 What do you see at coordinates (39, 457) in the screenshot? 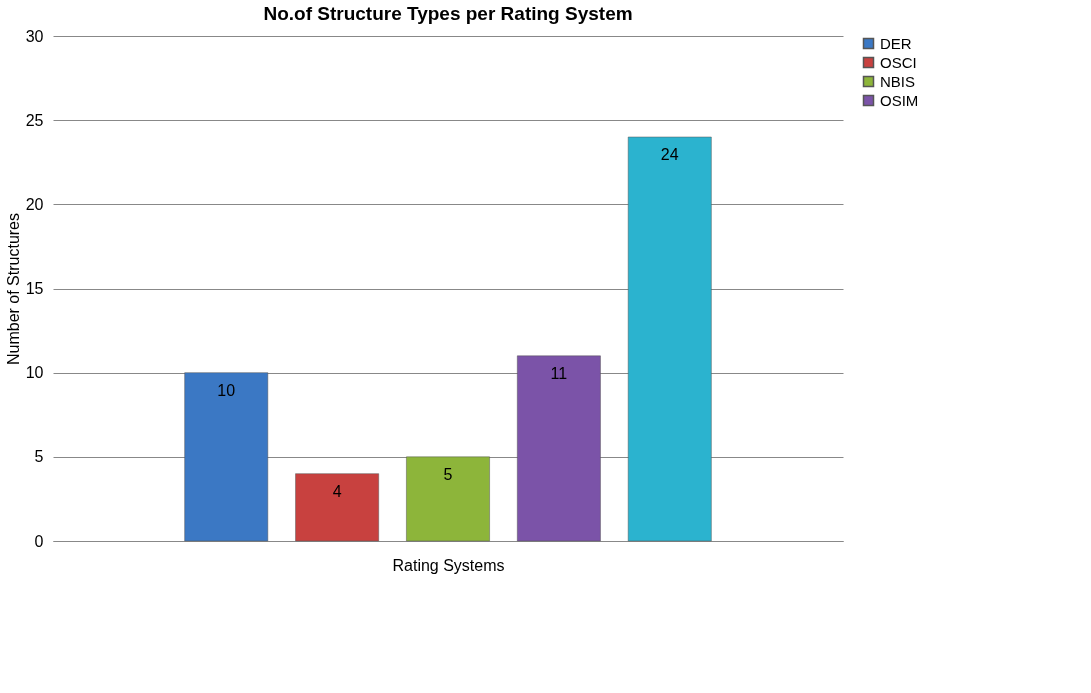
I see `y-tick-label: 5` at bounding box center [39, 457].